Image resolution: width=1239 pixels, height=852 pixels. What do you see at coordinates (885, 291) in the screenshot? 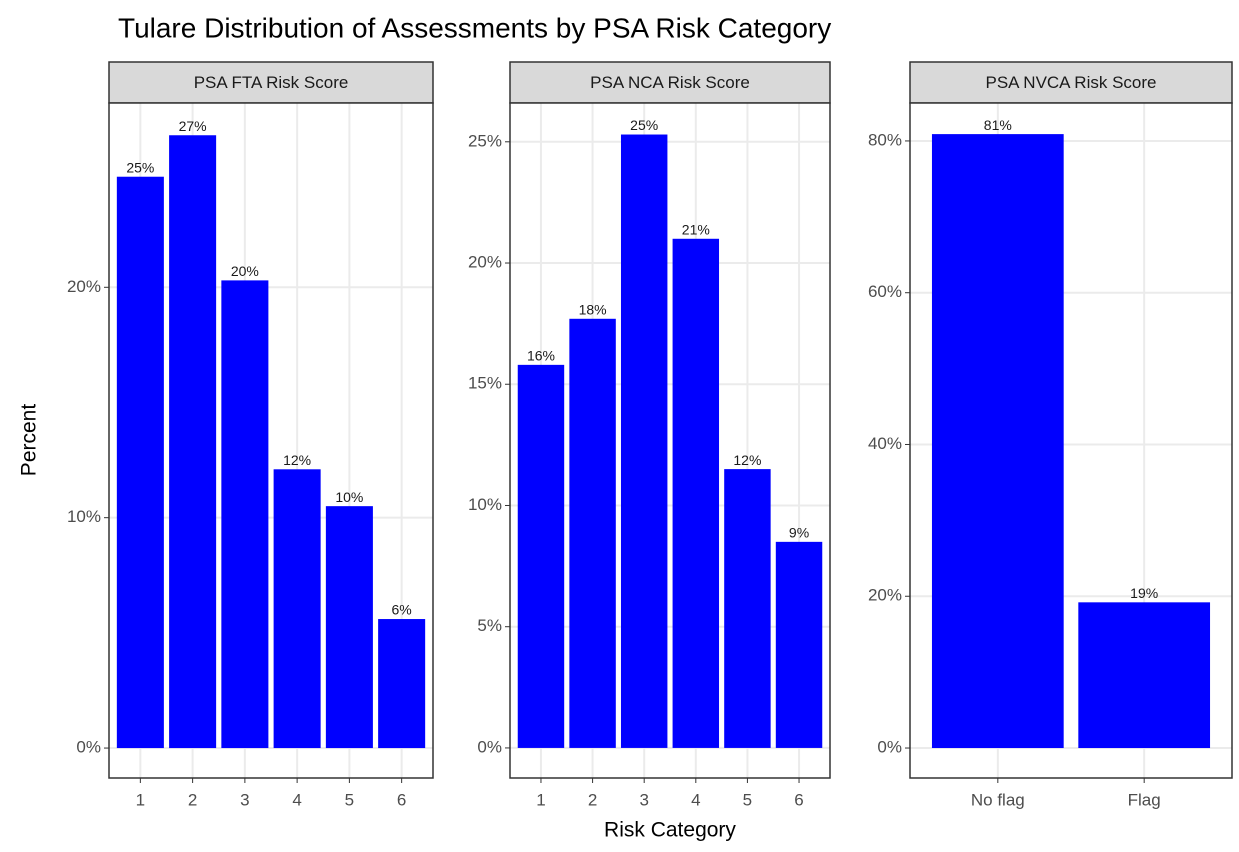
I see `y-tick-label: 60%` at bounding box center [885, 291].